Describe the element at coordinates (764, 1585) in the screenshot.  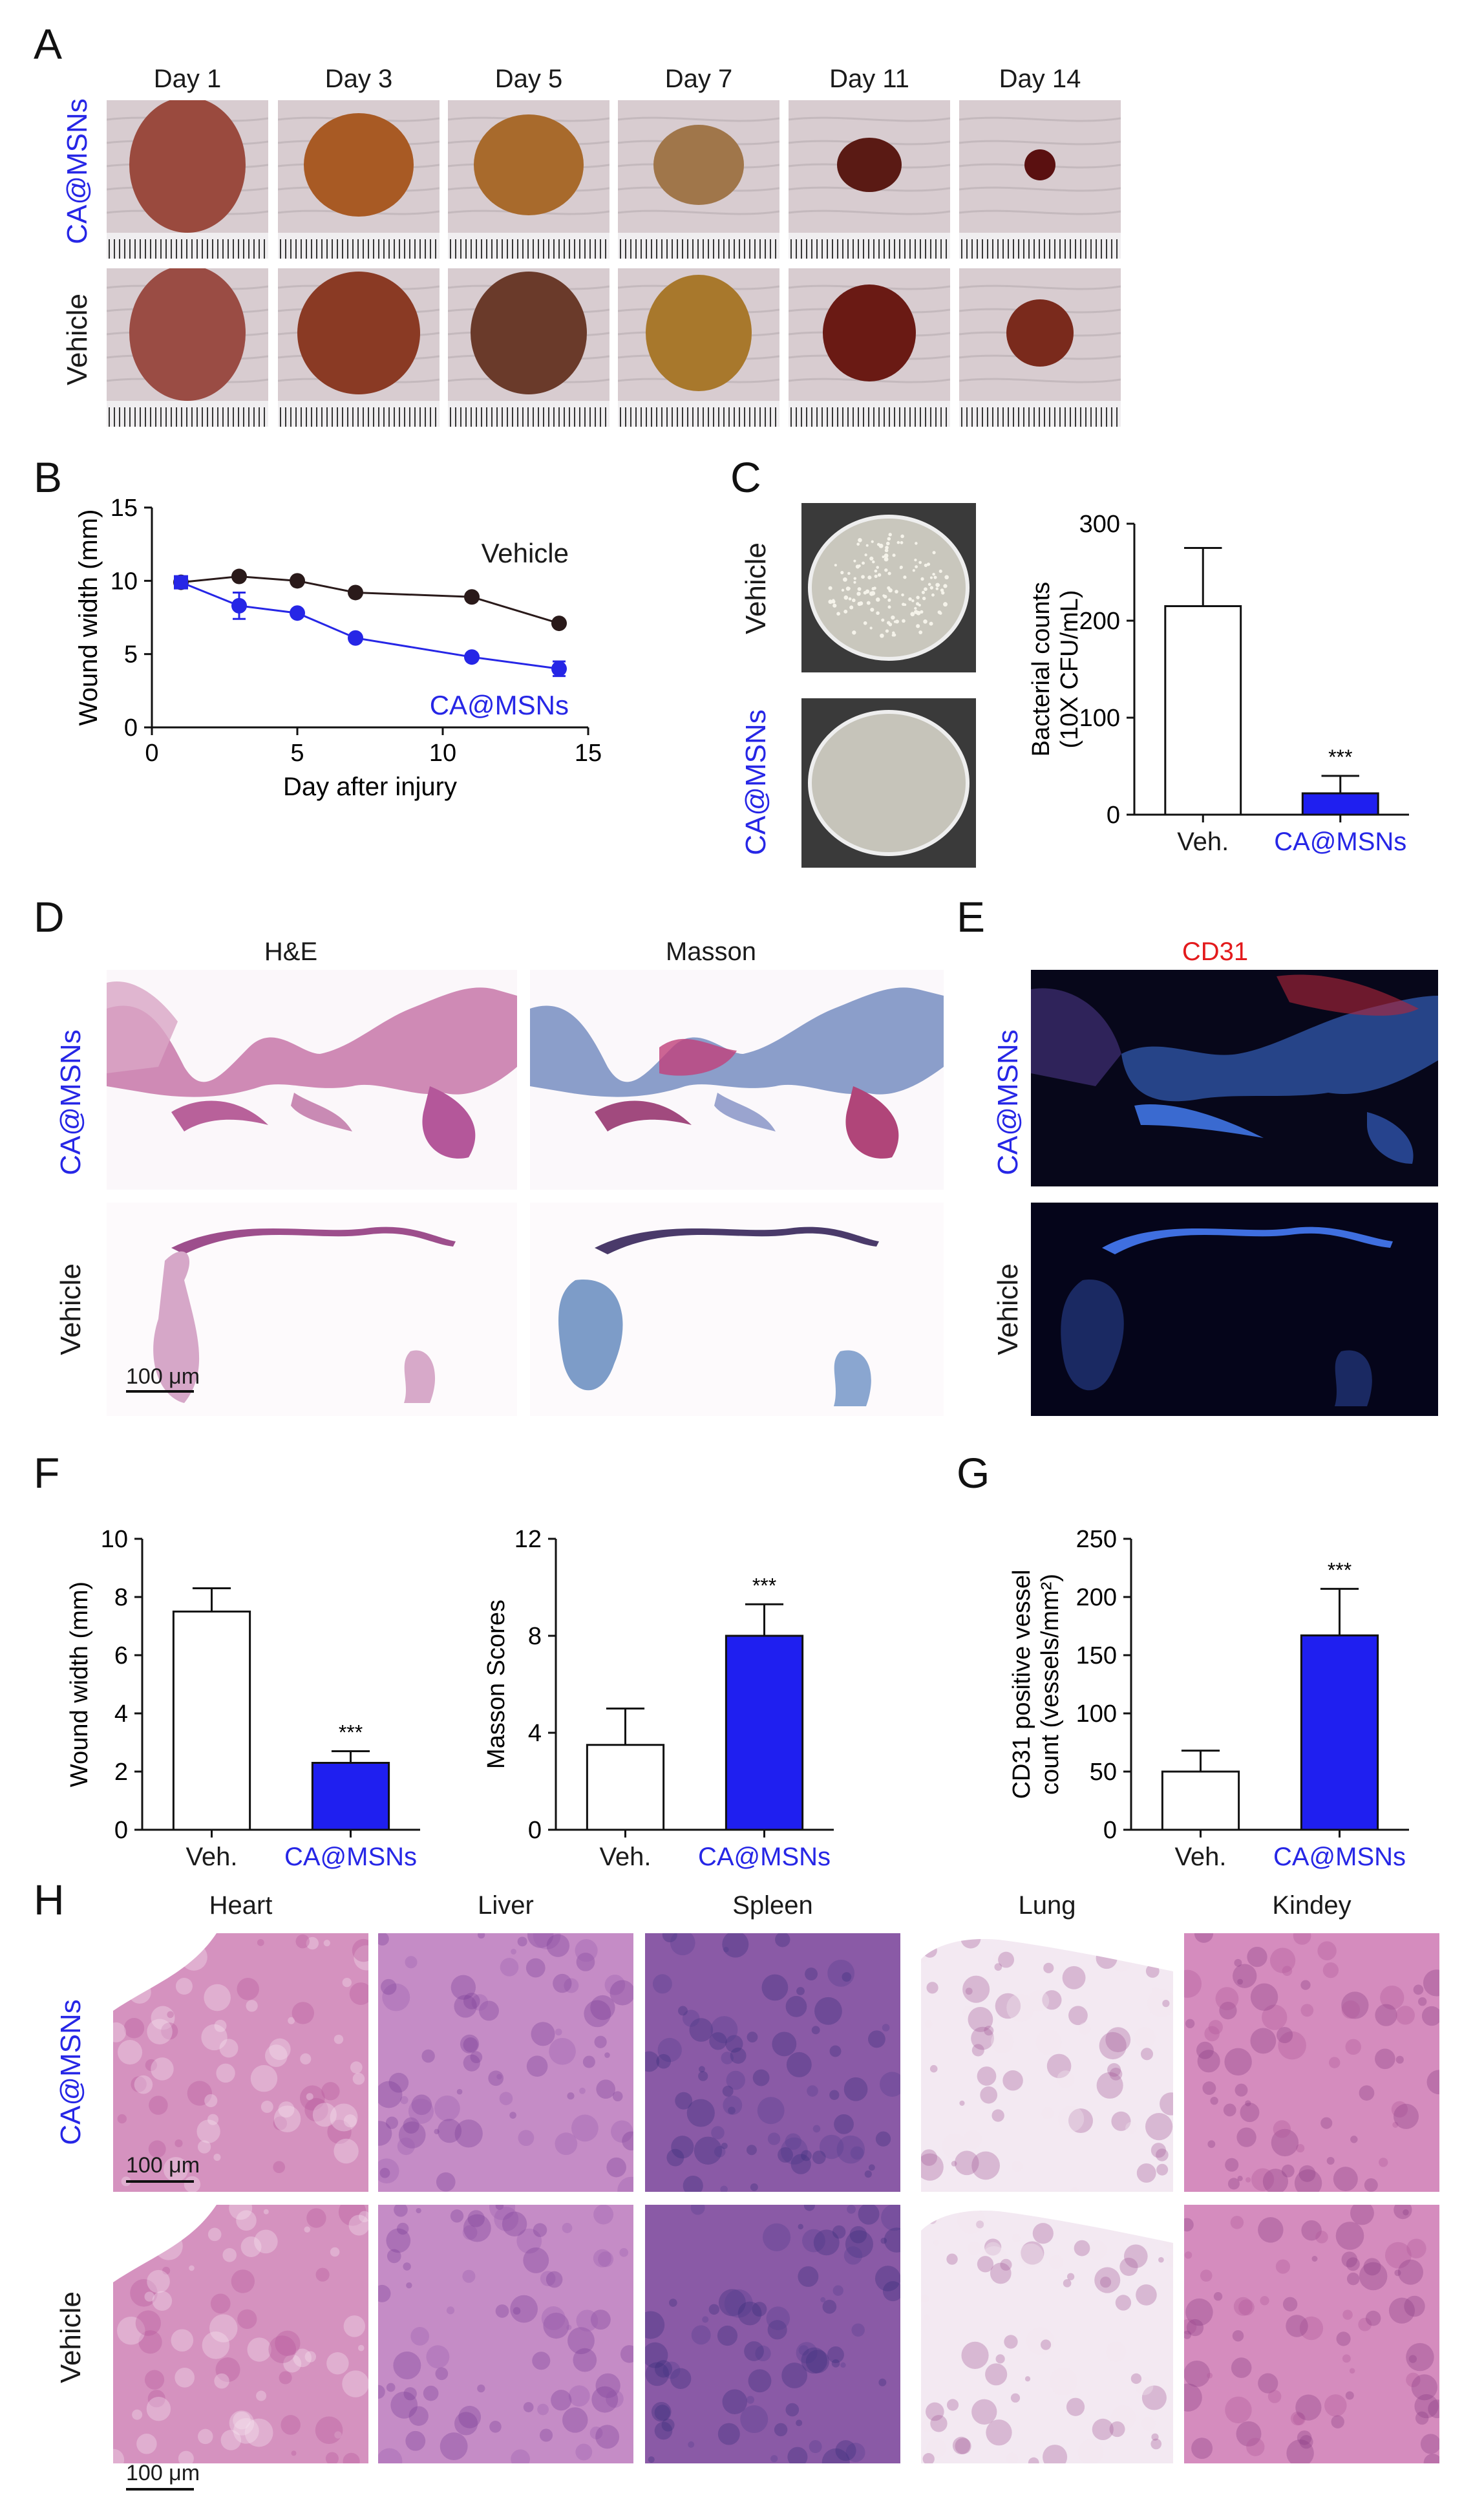
I see `significance-marker: ***` at that location.